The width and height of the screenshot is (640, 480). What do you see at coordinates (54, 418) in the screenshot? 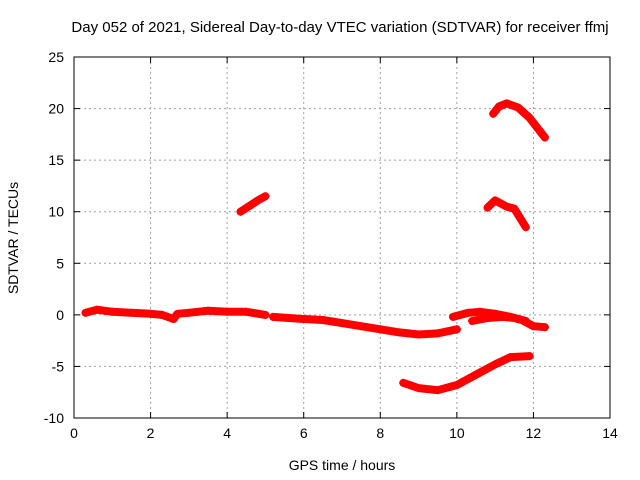
I see `y-tick-label: -10` at bounding box center [54, 418].